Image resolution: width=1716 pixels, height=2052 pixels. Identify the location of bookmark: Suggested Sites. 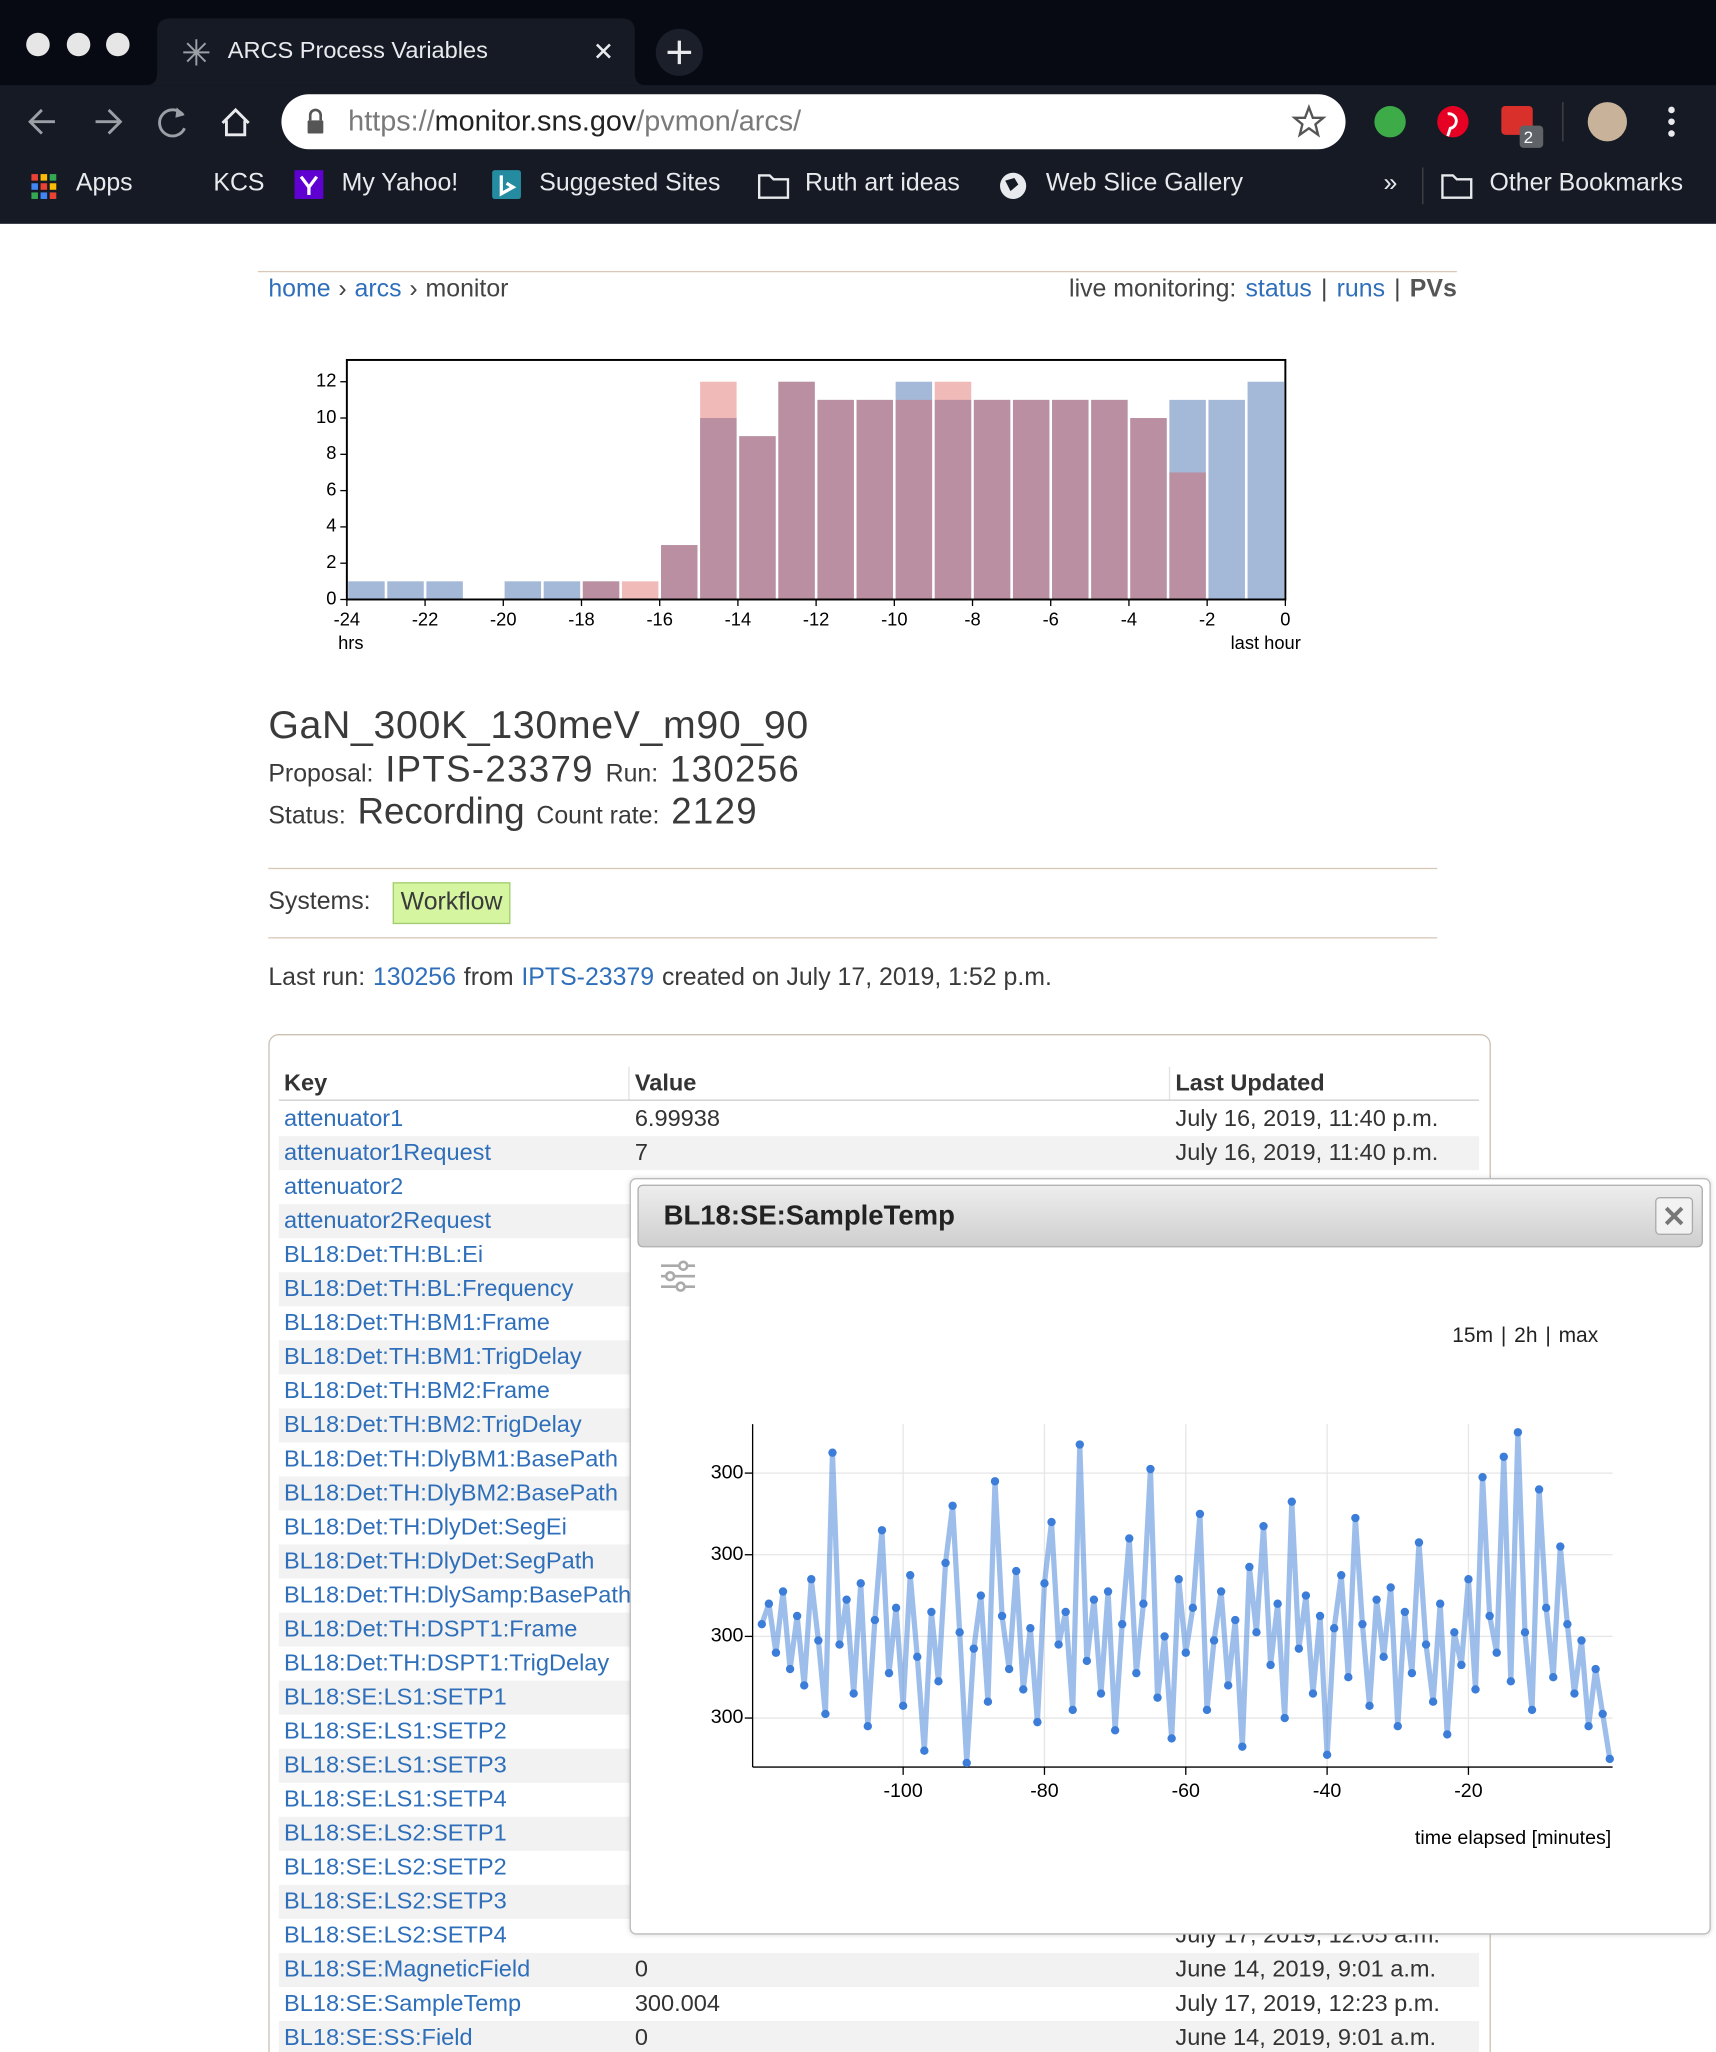
(629, 185).